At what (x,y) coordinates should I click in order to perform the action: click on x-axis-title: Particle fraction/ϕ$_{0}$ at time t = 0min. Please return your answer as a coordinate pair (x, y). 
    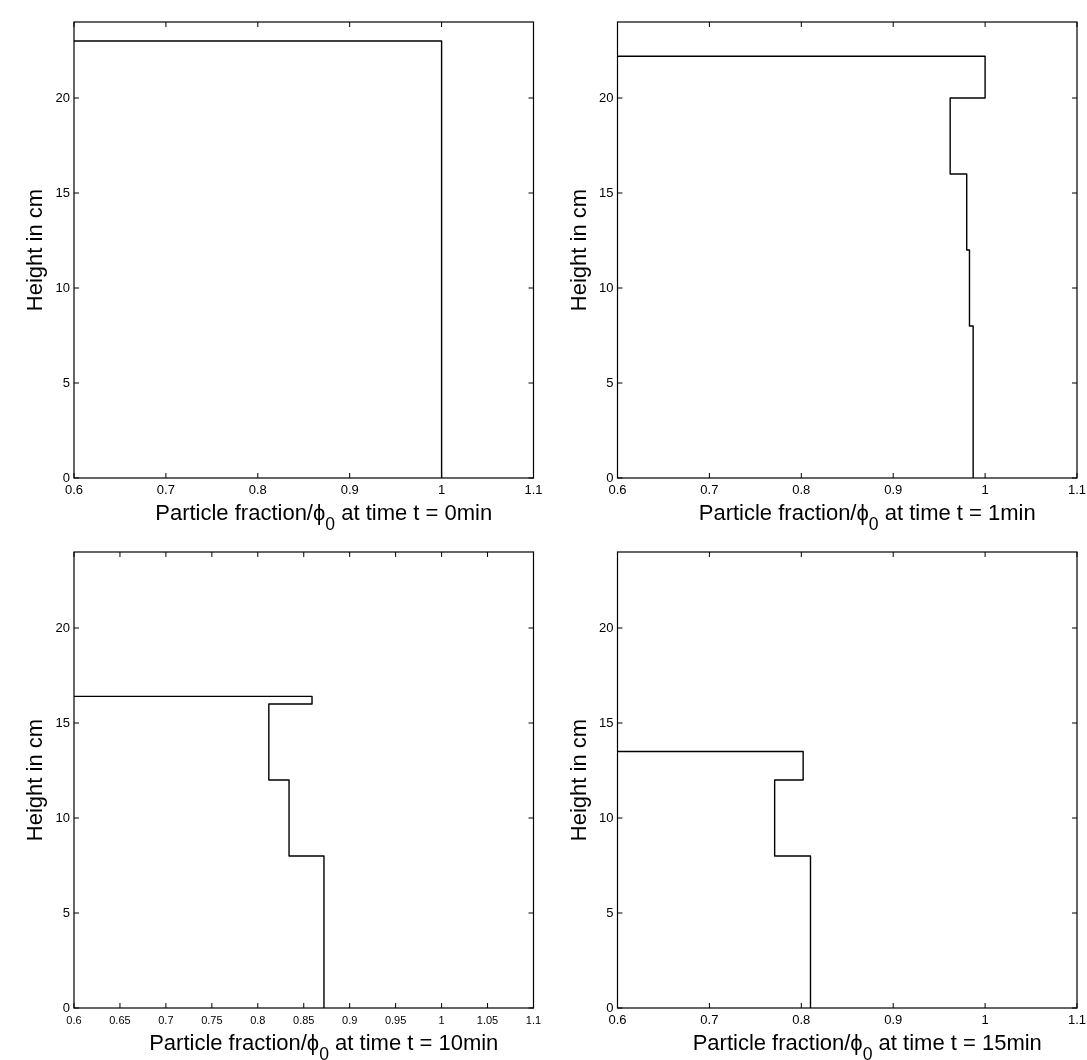
    Looking at the image, I should click on (324, 517).